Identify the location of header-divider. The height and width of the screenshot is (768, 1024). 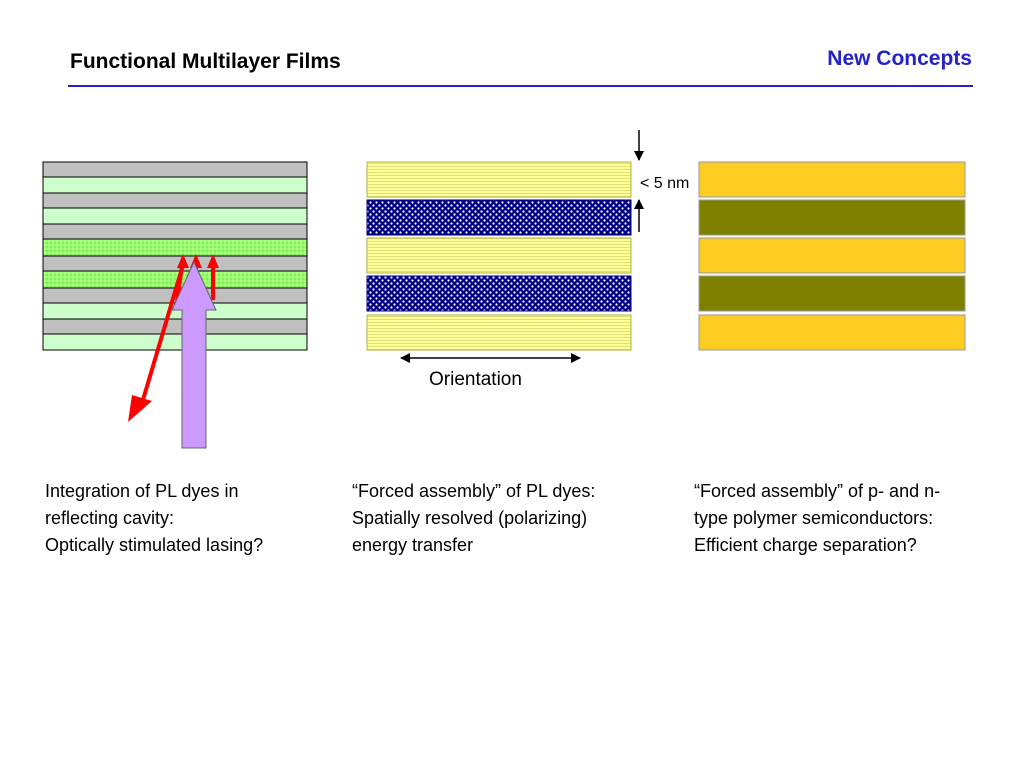
(520, 86).